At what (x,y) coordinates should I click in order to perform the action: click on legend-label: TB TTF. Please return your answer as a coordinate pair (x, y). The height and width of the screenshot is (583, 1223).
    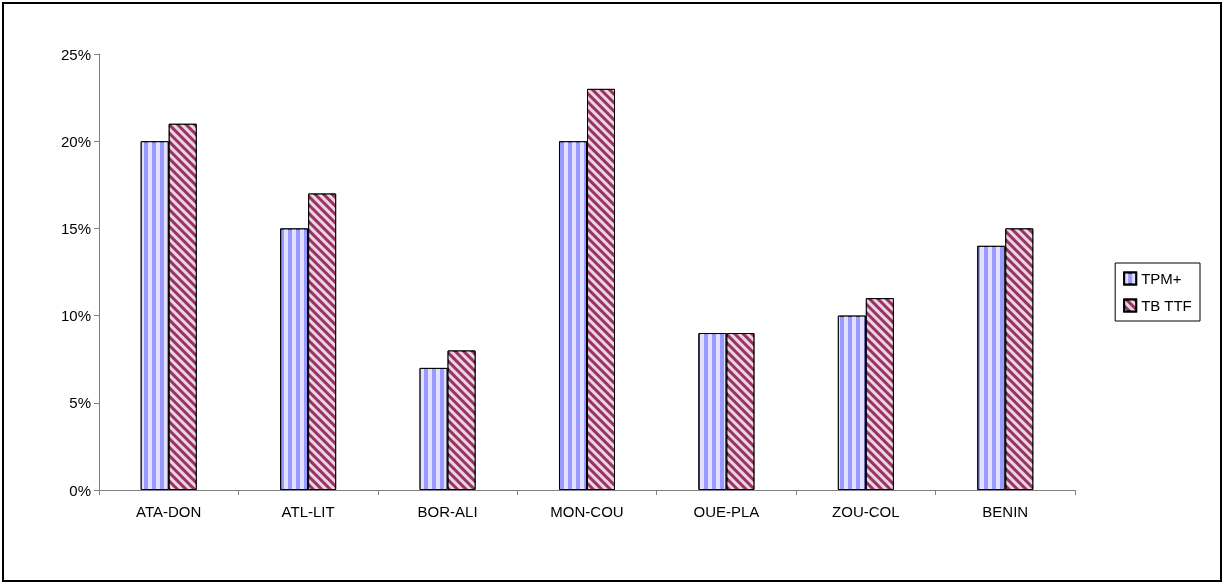
    Looking at the image, I should click on (1166, 305).